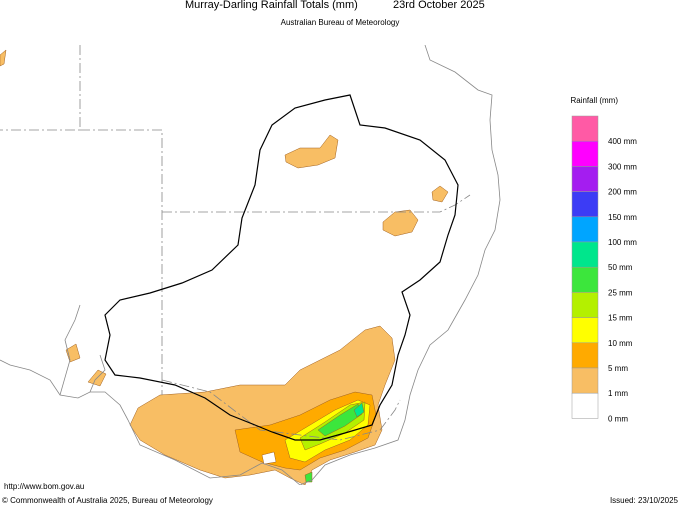  What do you see at coordinates (620, 292) in the screenshot?
I see `legend-label: 25 mm` at bounding box center [620, 292].